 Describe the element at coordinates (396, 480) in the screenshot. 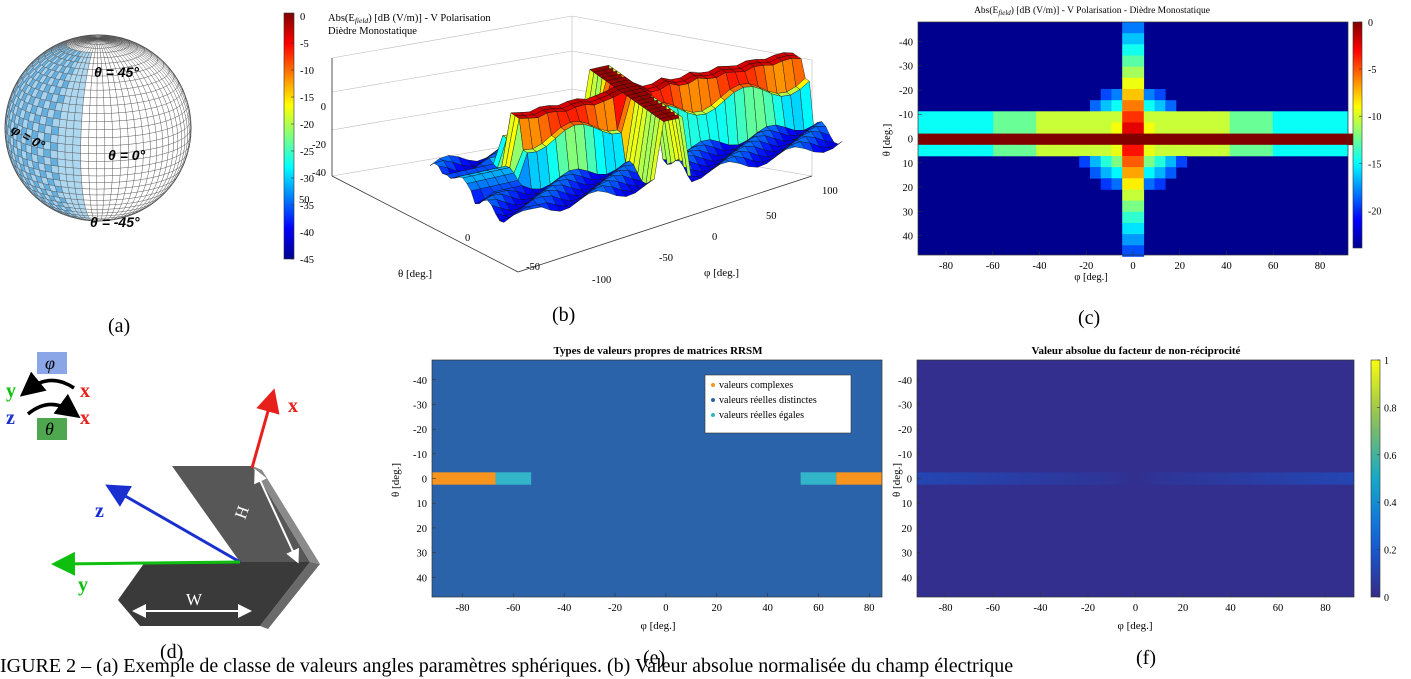

I see `chart-e-ylabel: θ [deg.]` at that location.